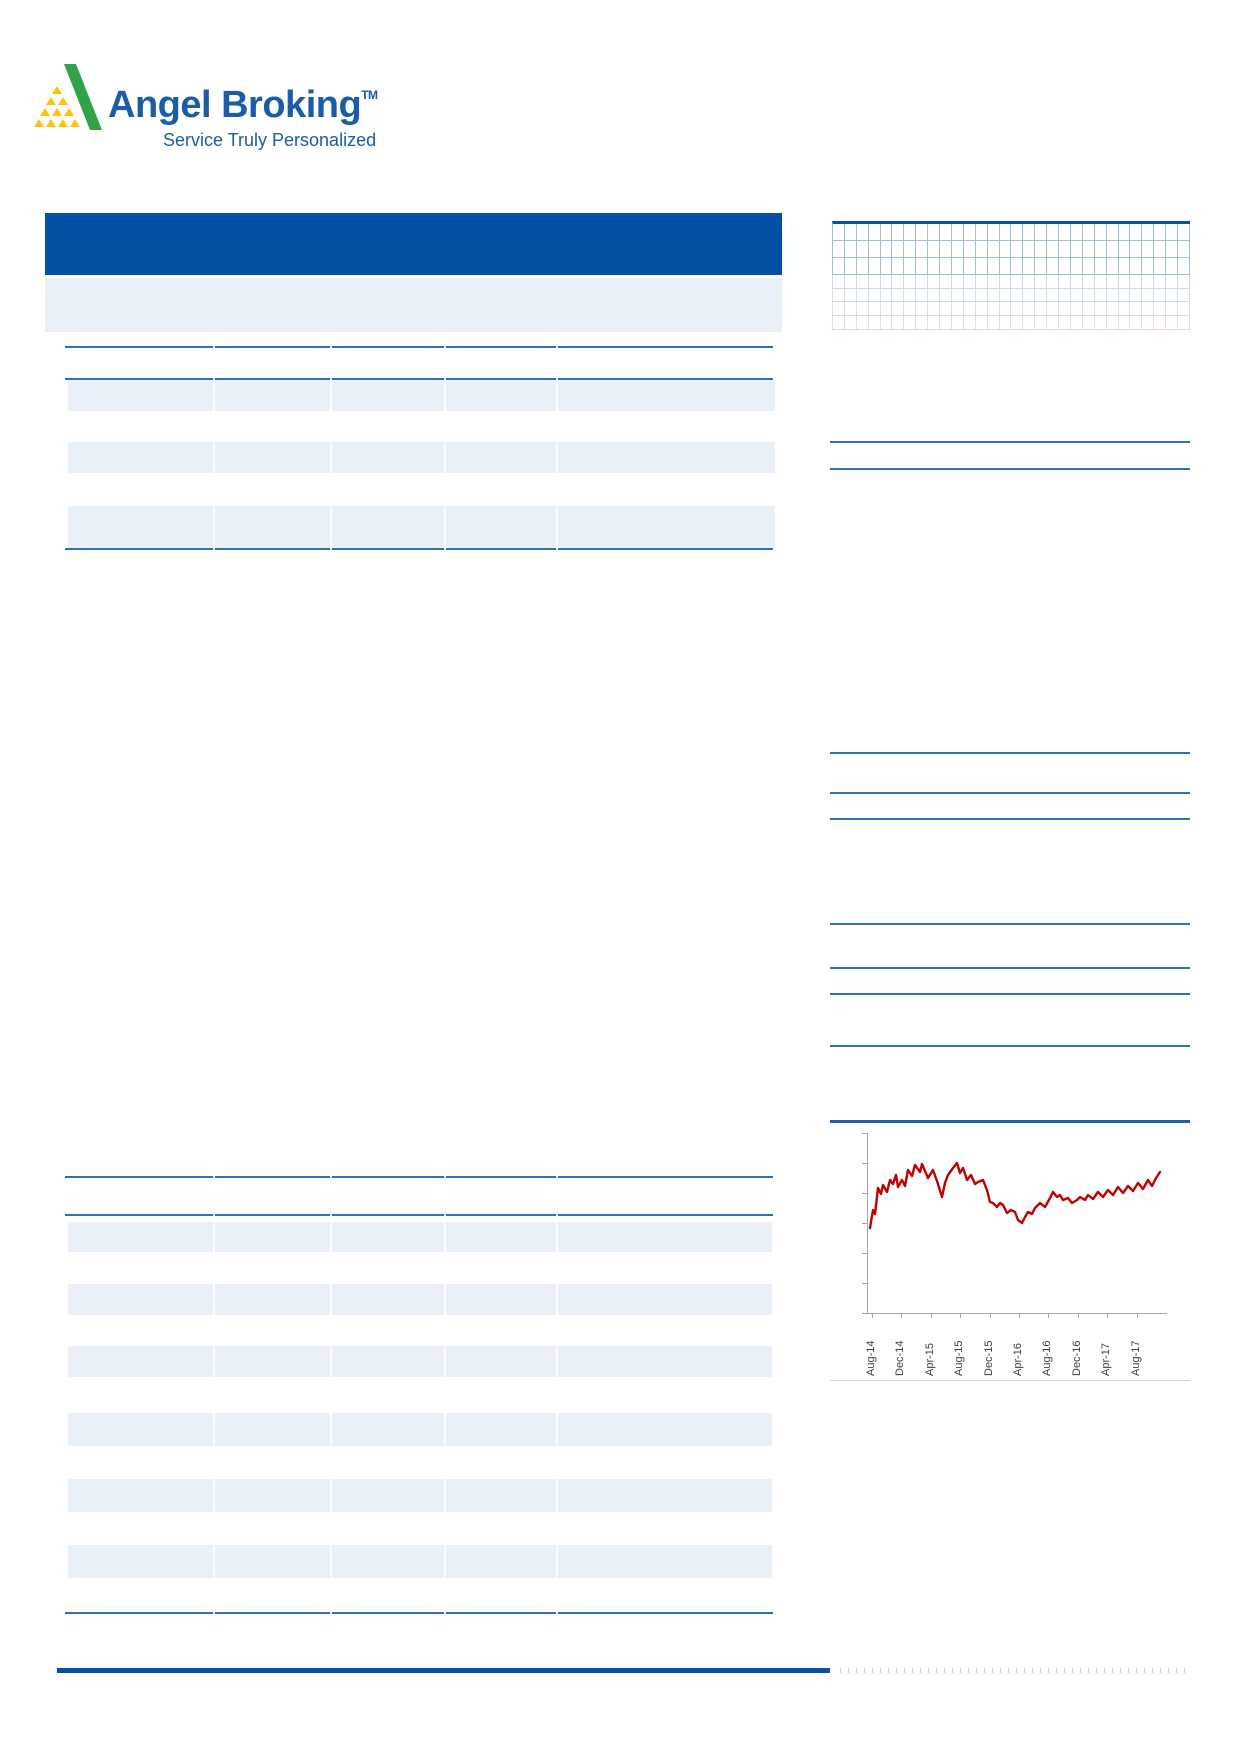 The width and height of the screenshot is (1240, 1754). What do you see at coordinates (1011, 288) in the screenshot?
I see `mini-grid-faint-band` at bounding box center [1011, 288].